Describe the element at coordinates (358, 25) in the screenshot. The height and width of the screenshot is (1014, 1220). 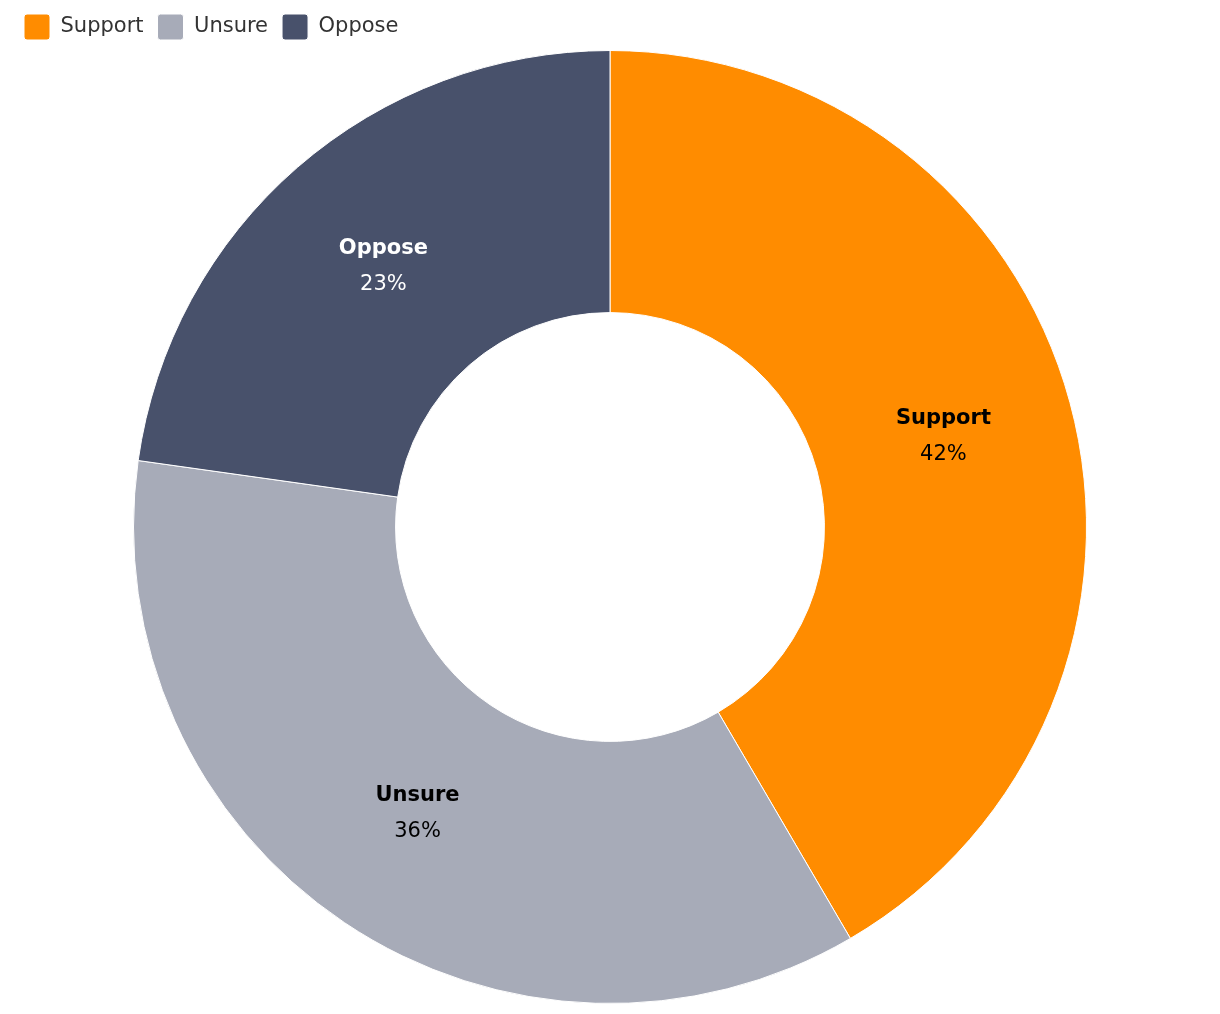
I see `legend-label: Oppose` at that location.